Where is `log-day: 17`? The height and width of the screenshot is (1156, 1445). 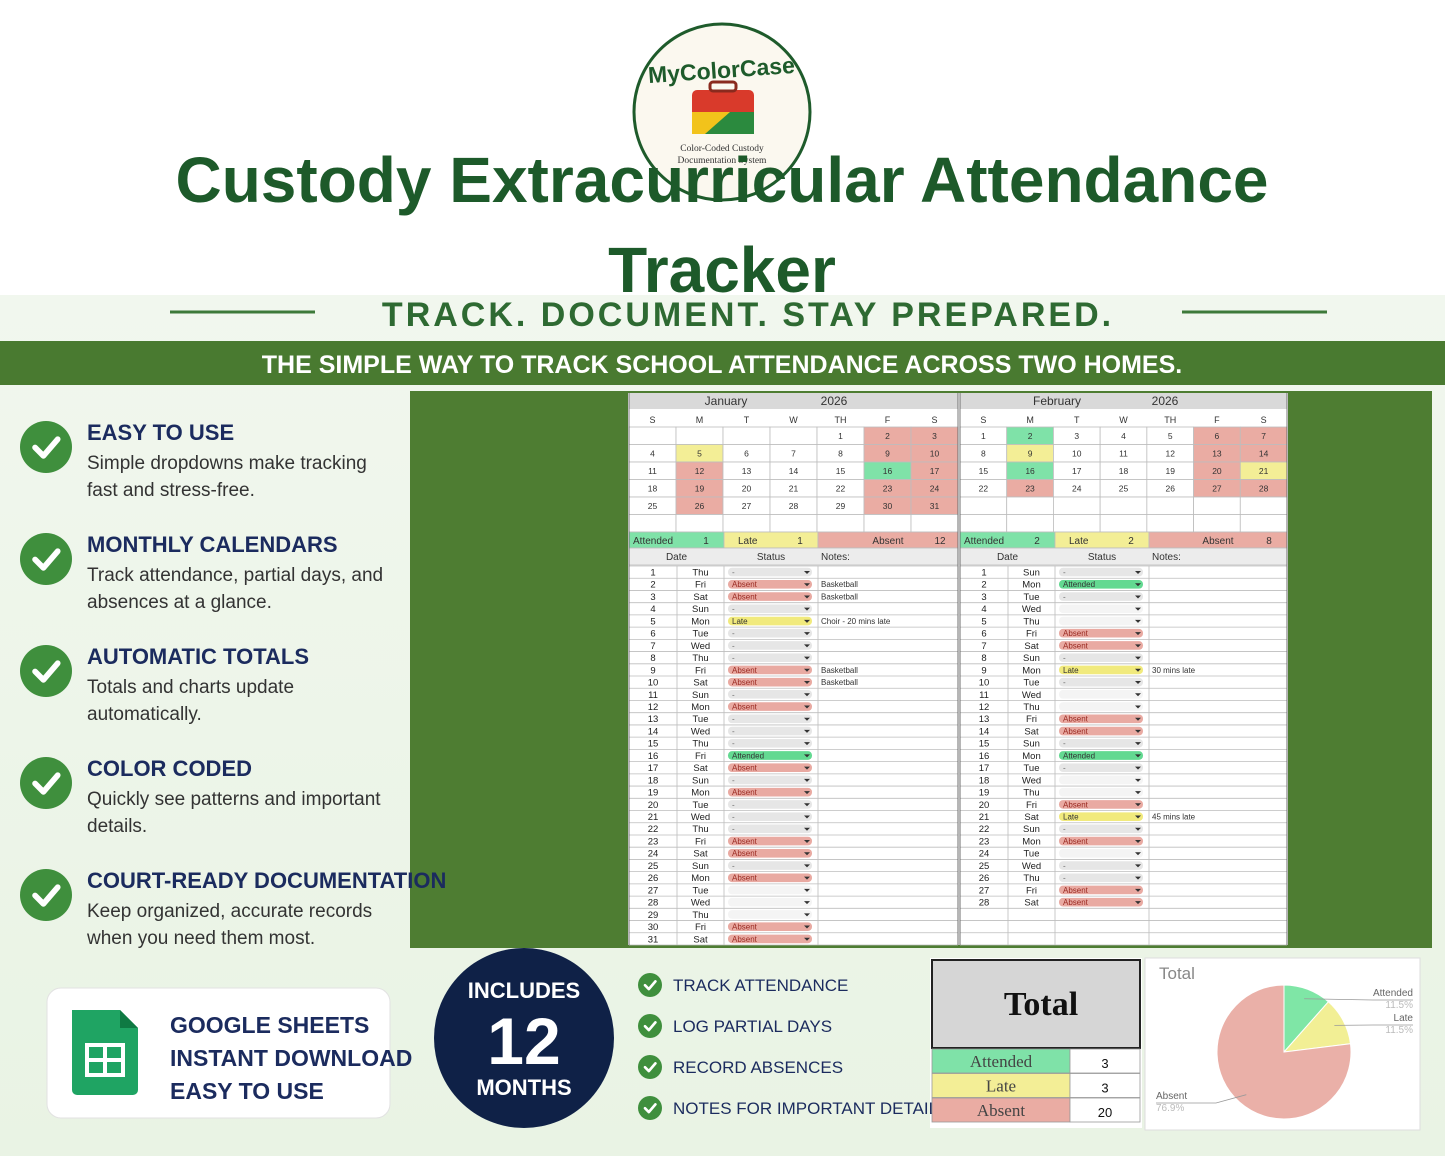 log-day: 17 is located at coordinates (653, 768).